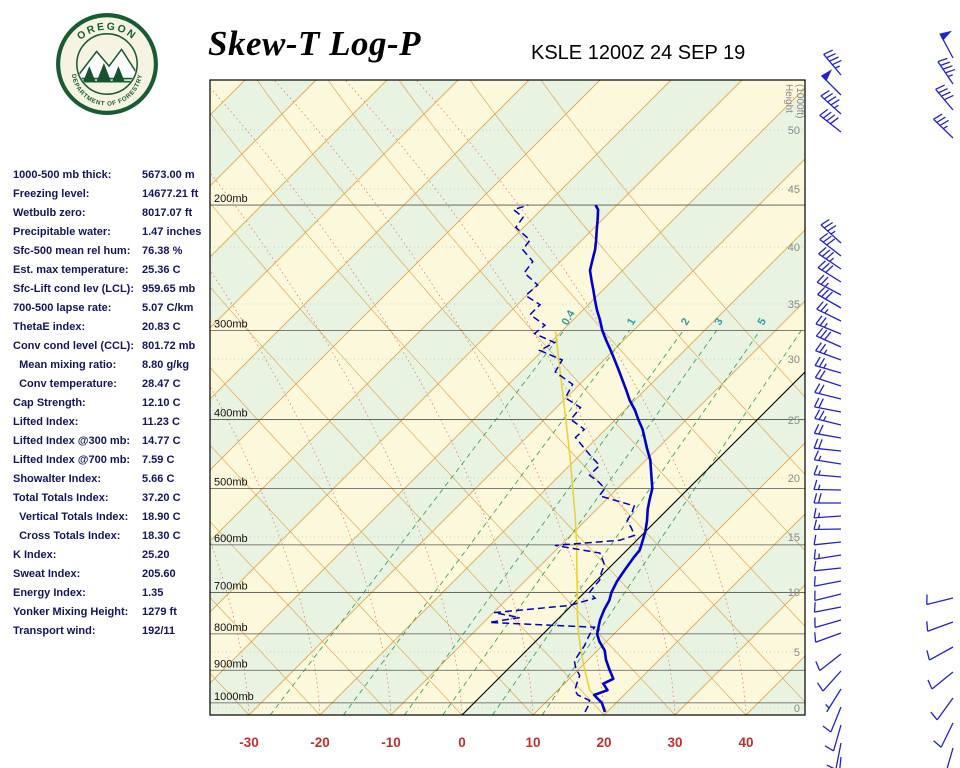  What do you see at coordinates (113, 460) in the screenshot?
I see `index-row: Lifted Index @700 mb: 7.59 C` at bounding box center [113, 460].